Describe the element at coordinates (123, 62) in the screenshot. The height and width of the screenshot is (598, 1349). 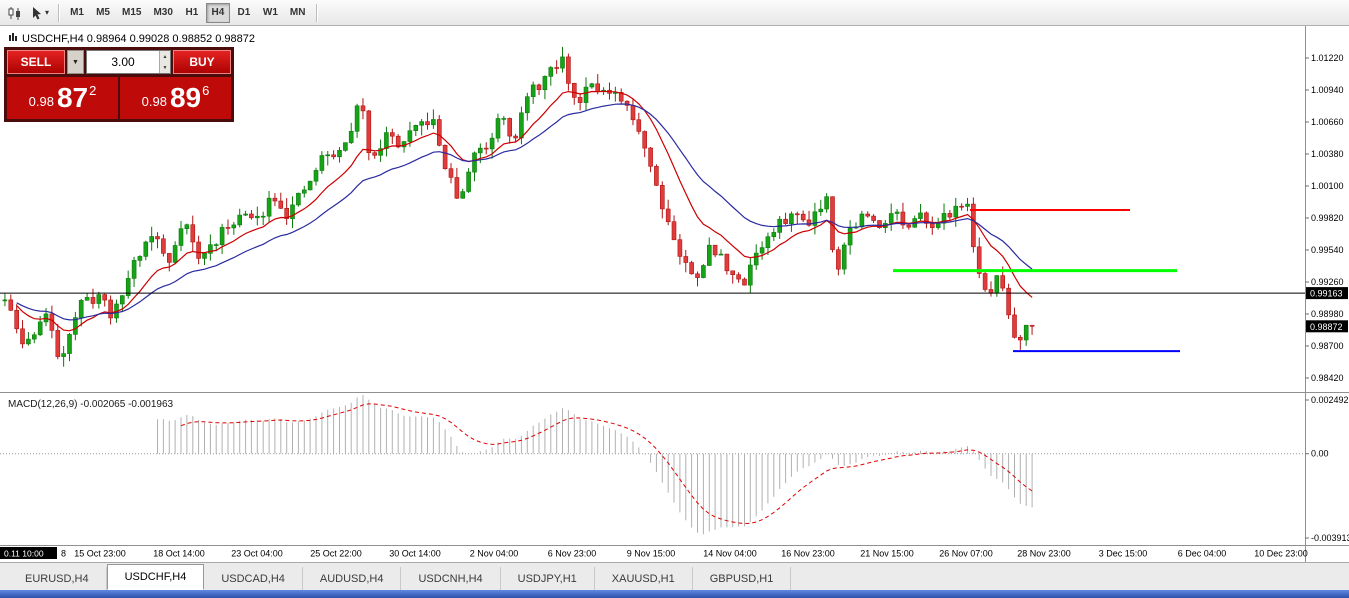
I see `volume-value: 3.00` at that location.